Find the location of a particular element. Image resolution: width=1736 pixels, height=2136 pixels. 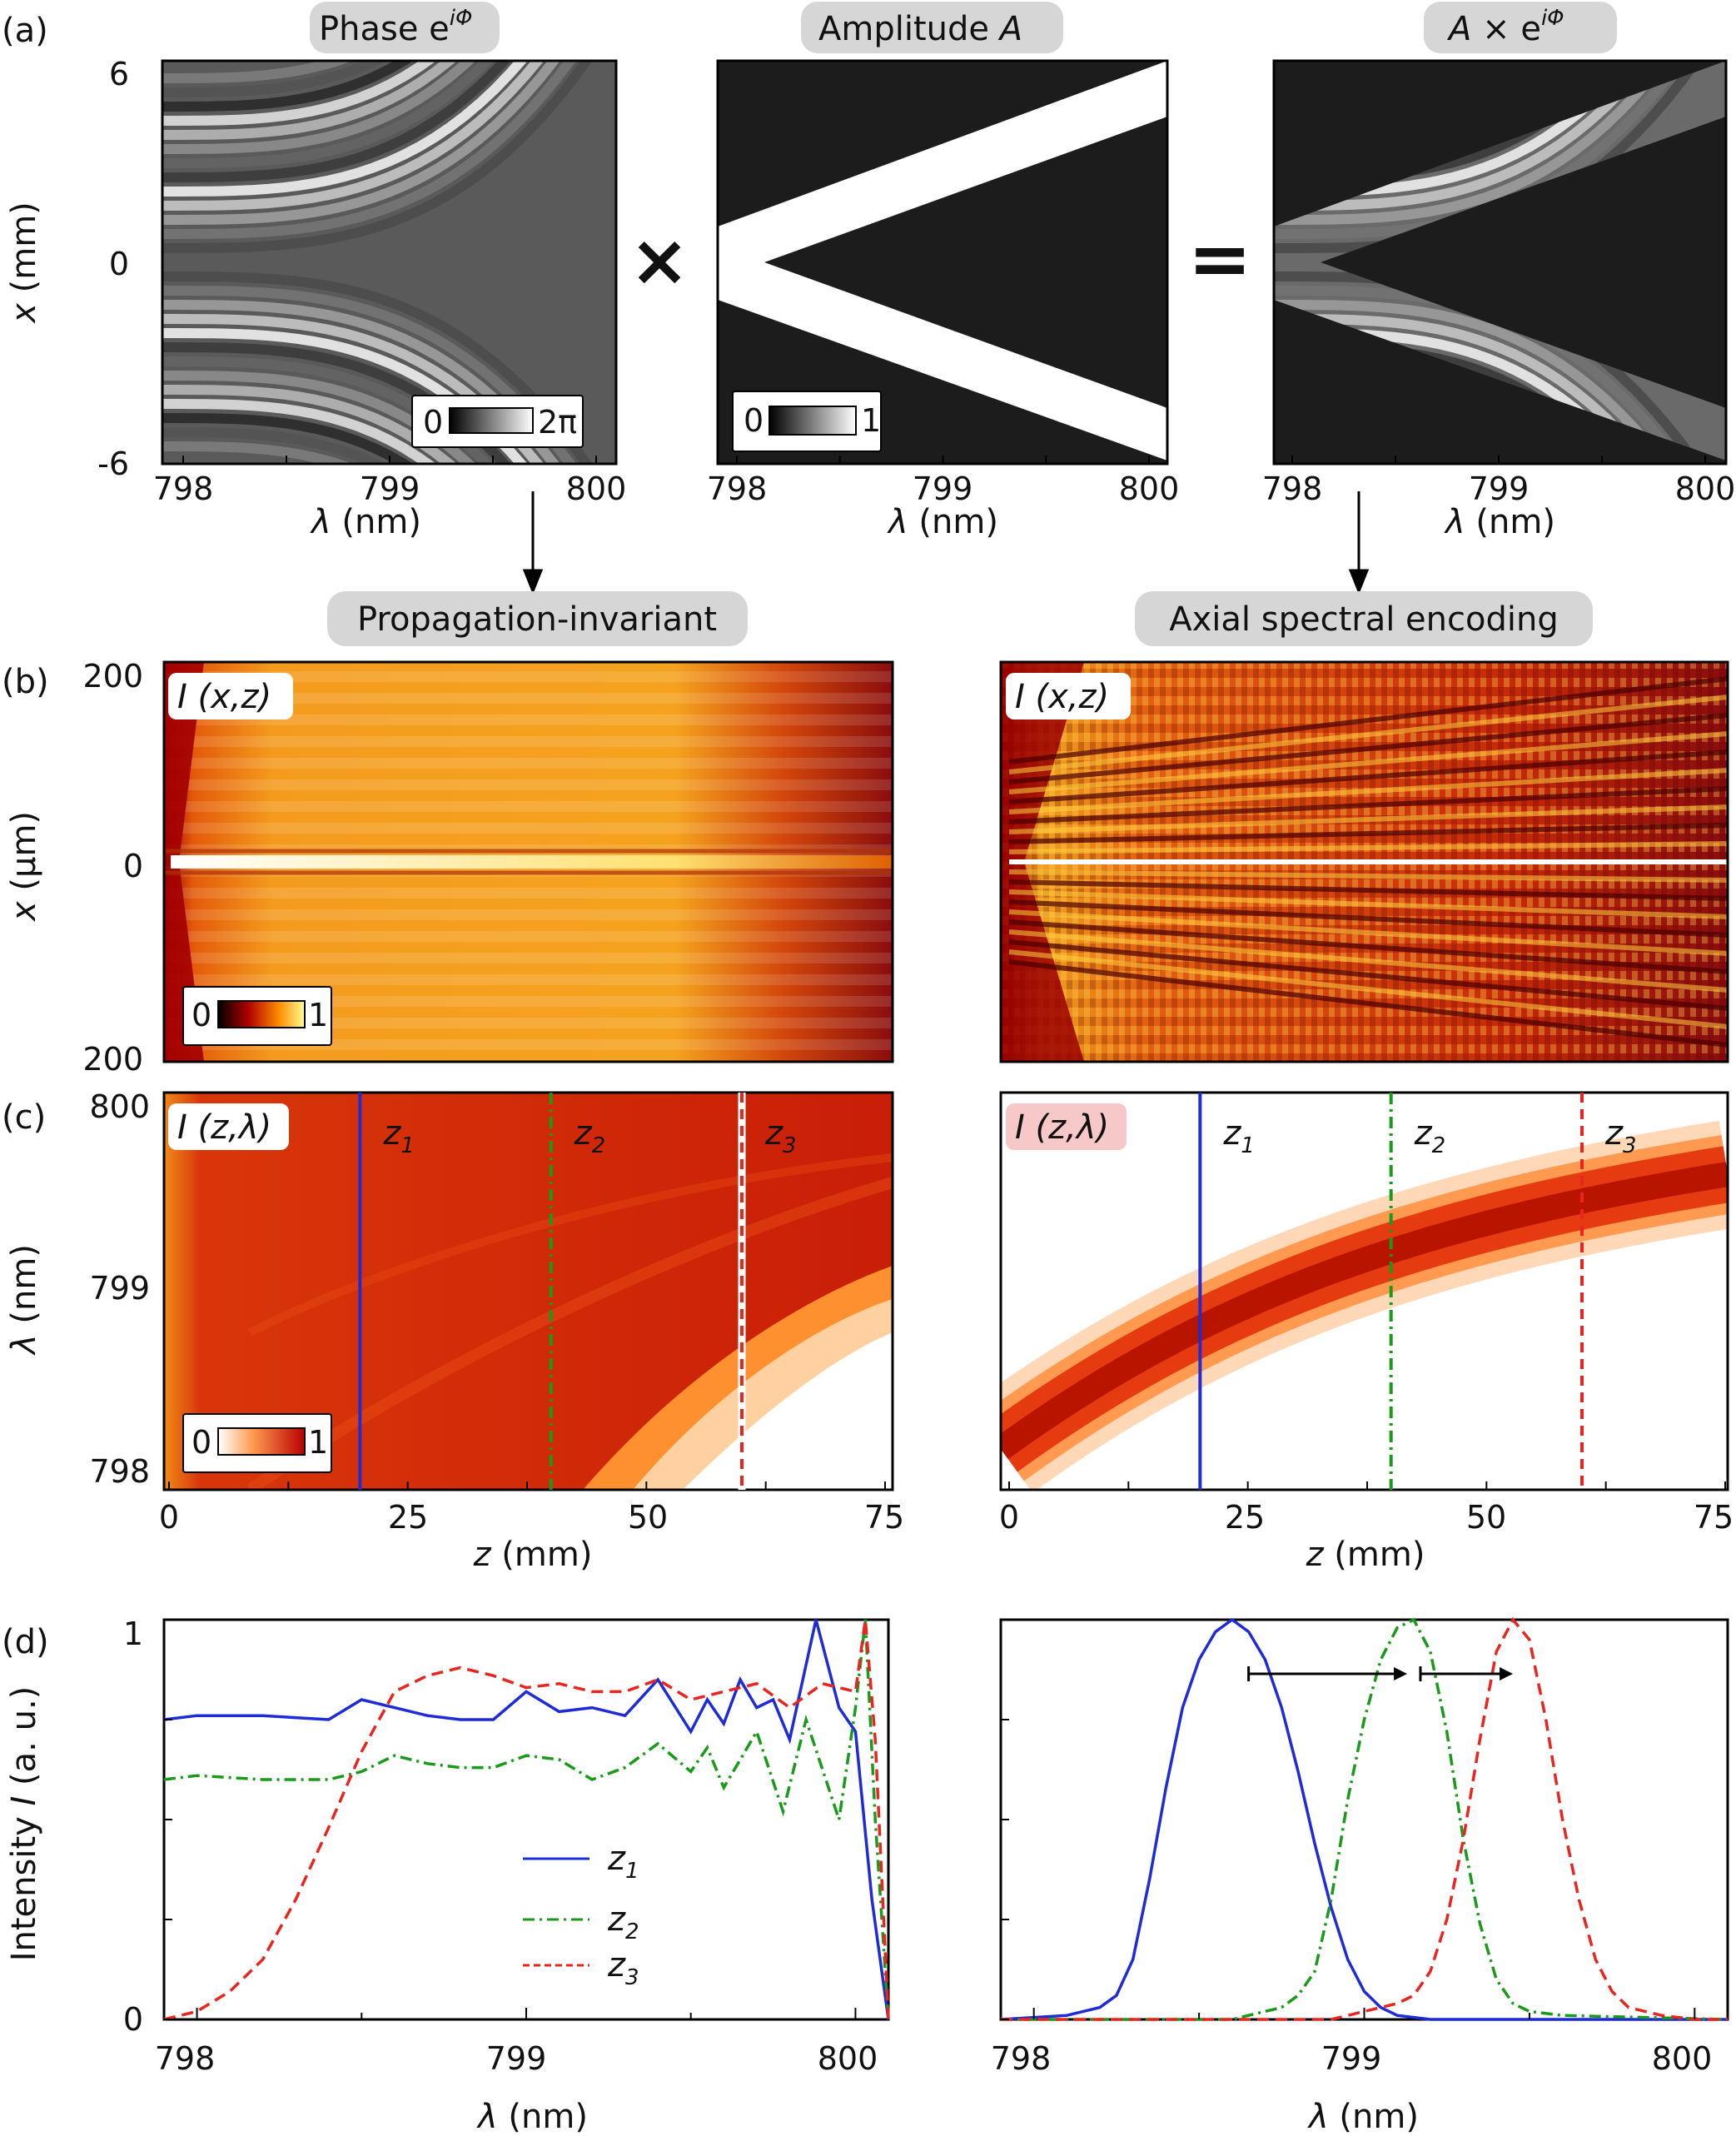

svg-text: Intensity I (a. u.) is located at coordinates (24, 1824).